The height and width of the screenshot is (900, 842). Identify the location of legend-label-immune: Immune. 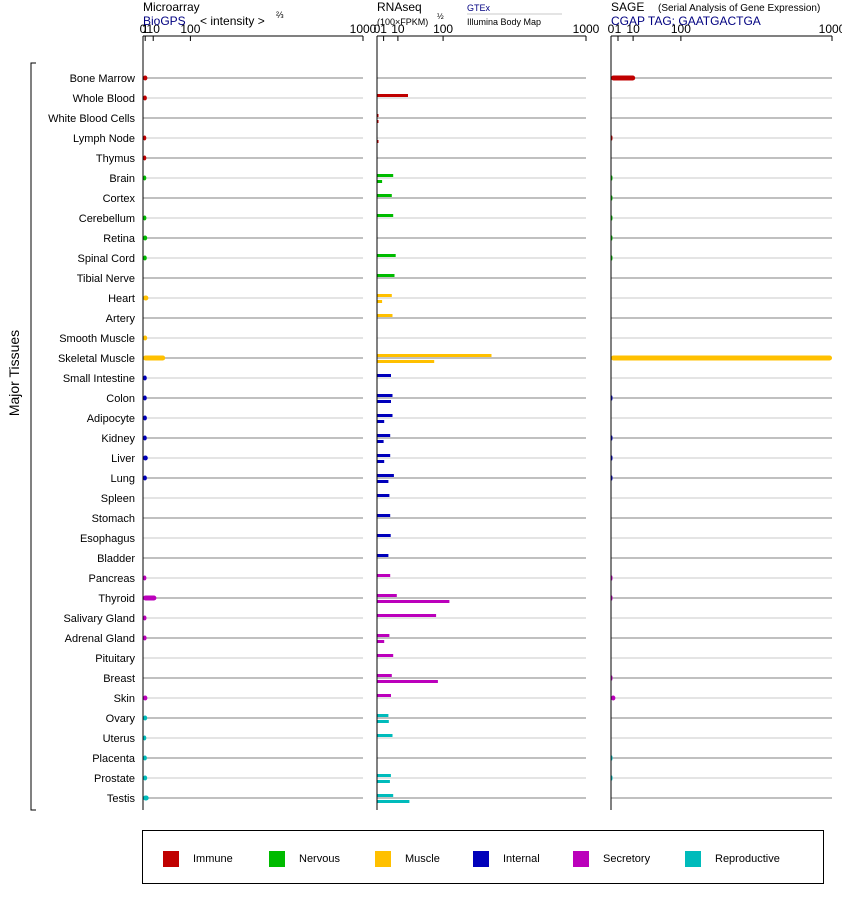
(213, 859).